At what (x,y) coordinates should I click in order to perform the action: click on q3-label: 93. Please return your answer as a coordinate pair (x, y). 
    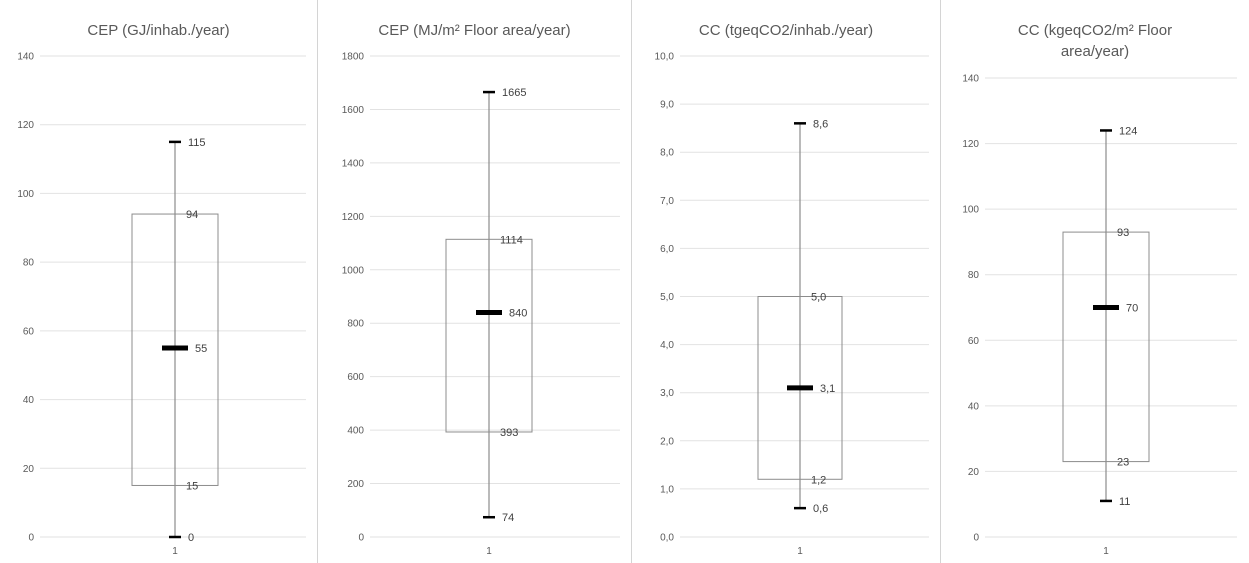
    Looking at the image, I should click on (1123, 233).